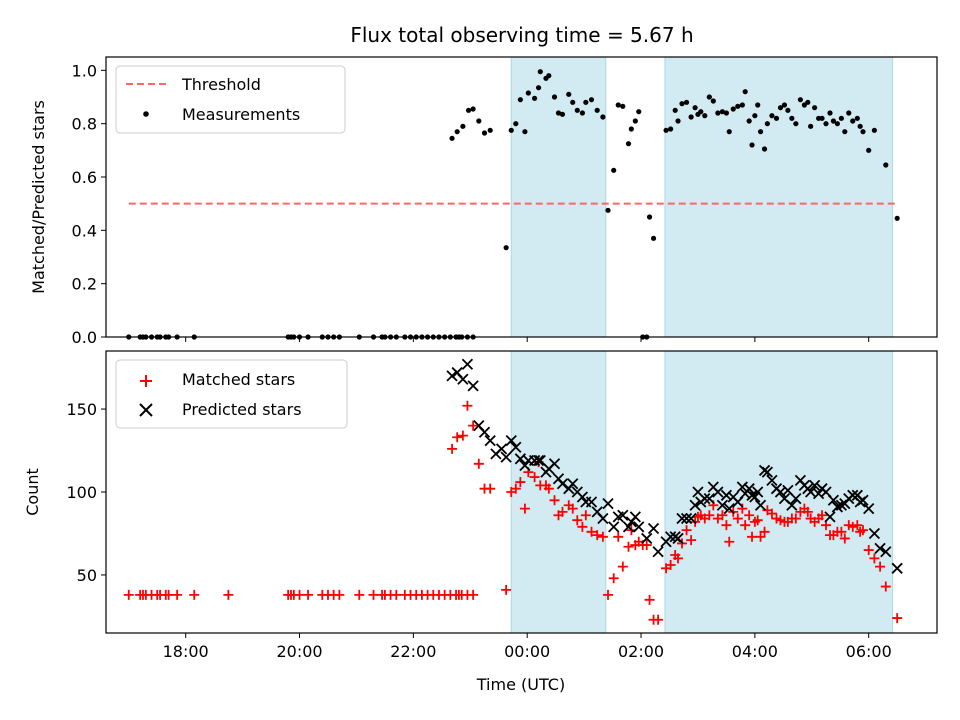 The image size is (960, 720). Describe the element at coordinates (84, 177) in the screenshot. I see `y-tick-label: 0.6` at that location.